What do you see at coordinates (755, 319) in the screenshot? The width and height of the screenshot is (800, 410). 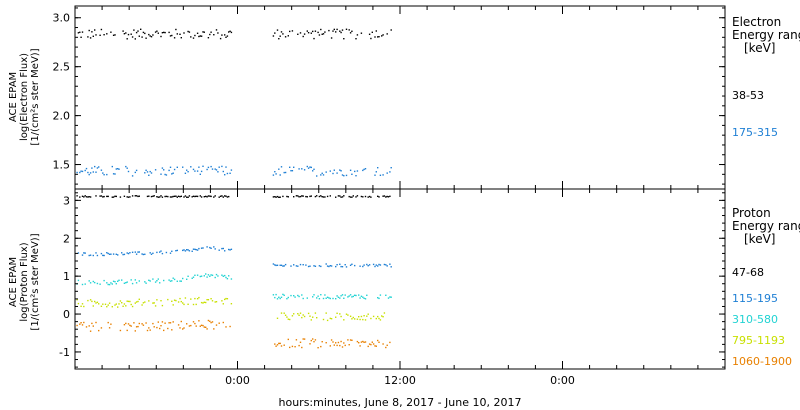 I see `proton-legend-entry: 310-580` at bounding box center [755, 319].